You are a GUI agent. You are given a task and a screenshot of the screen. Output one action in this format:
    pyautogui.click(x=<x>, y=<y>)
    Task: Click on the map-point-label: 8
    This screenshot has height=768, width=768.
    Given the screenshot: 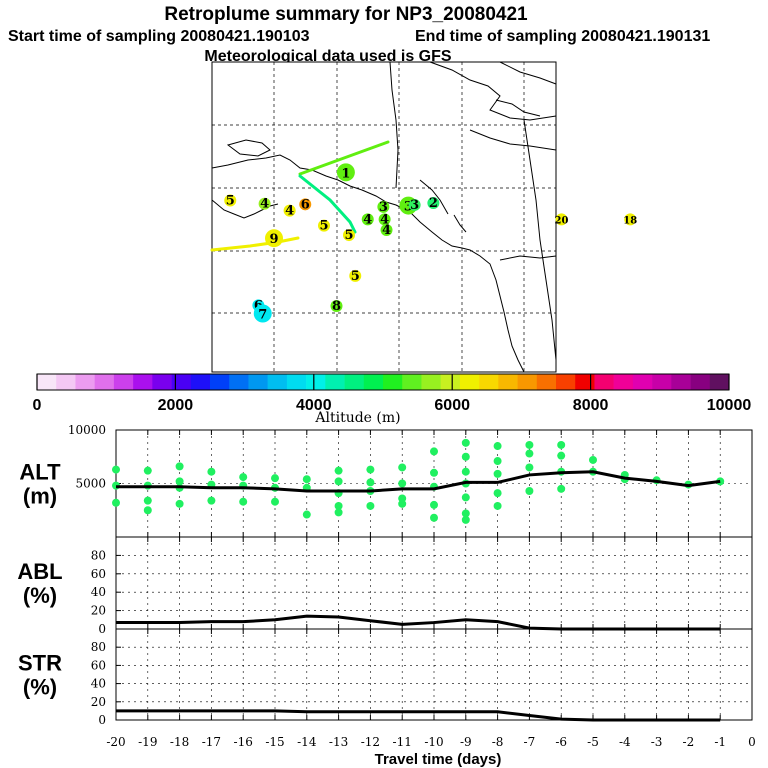 What is the action you would take?
    pyautogui.click(x=336, y=306)
    